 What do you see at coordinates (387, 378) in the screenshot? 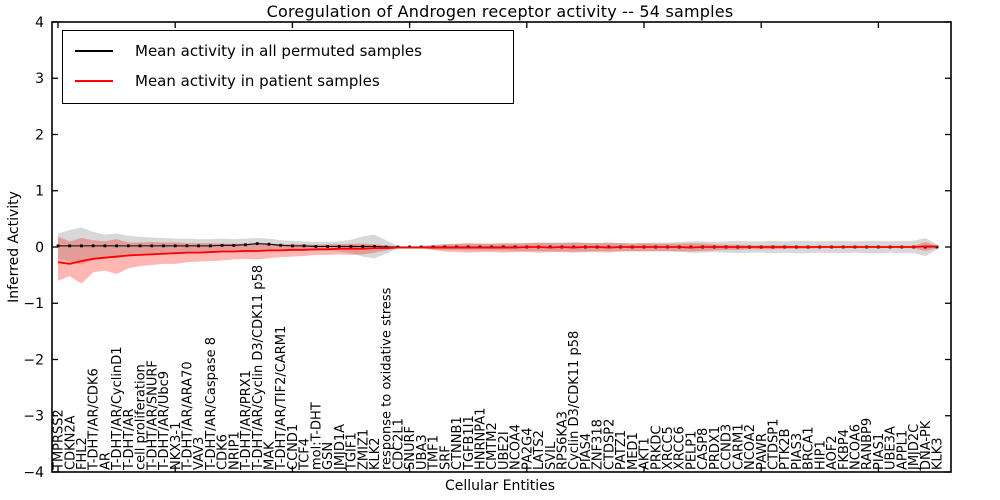
I see `entity-label: response to oxidative stress` at bounding box center [387, 378].